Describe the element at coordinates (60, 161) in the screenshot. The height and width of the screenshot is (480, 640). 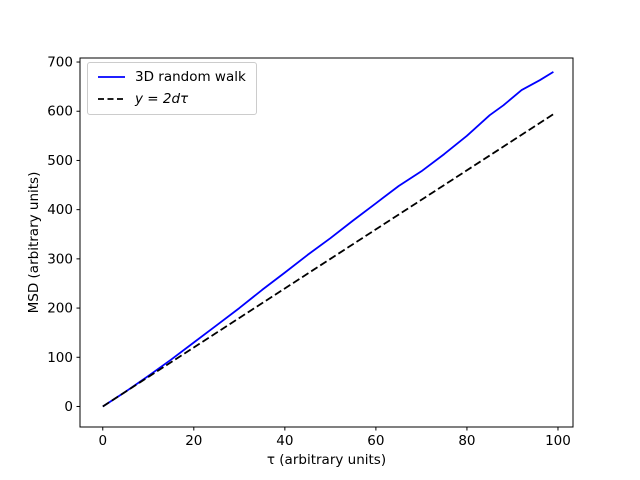
I see `y-tick-label: 500` at that location.